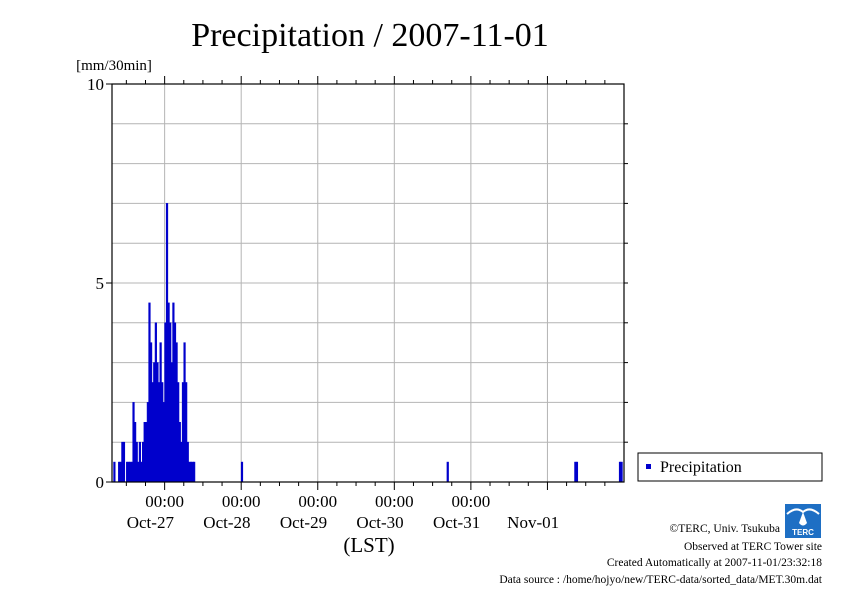 This screenshot has height=595, width=842. What do you see at coordinates (725, 529) in the screenshot?
I see `copyright-text: ©TERC, Univ. Tsukuba` at bounding box center [725, 529].